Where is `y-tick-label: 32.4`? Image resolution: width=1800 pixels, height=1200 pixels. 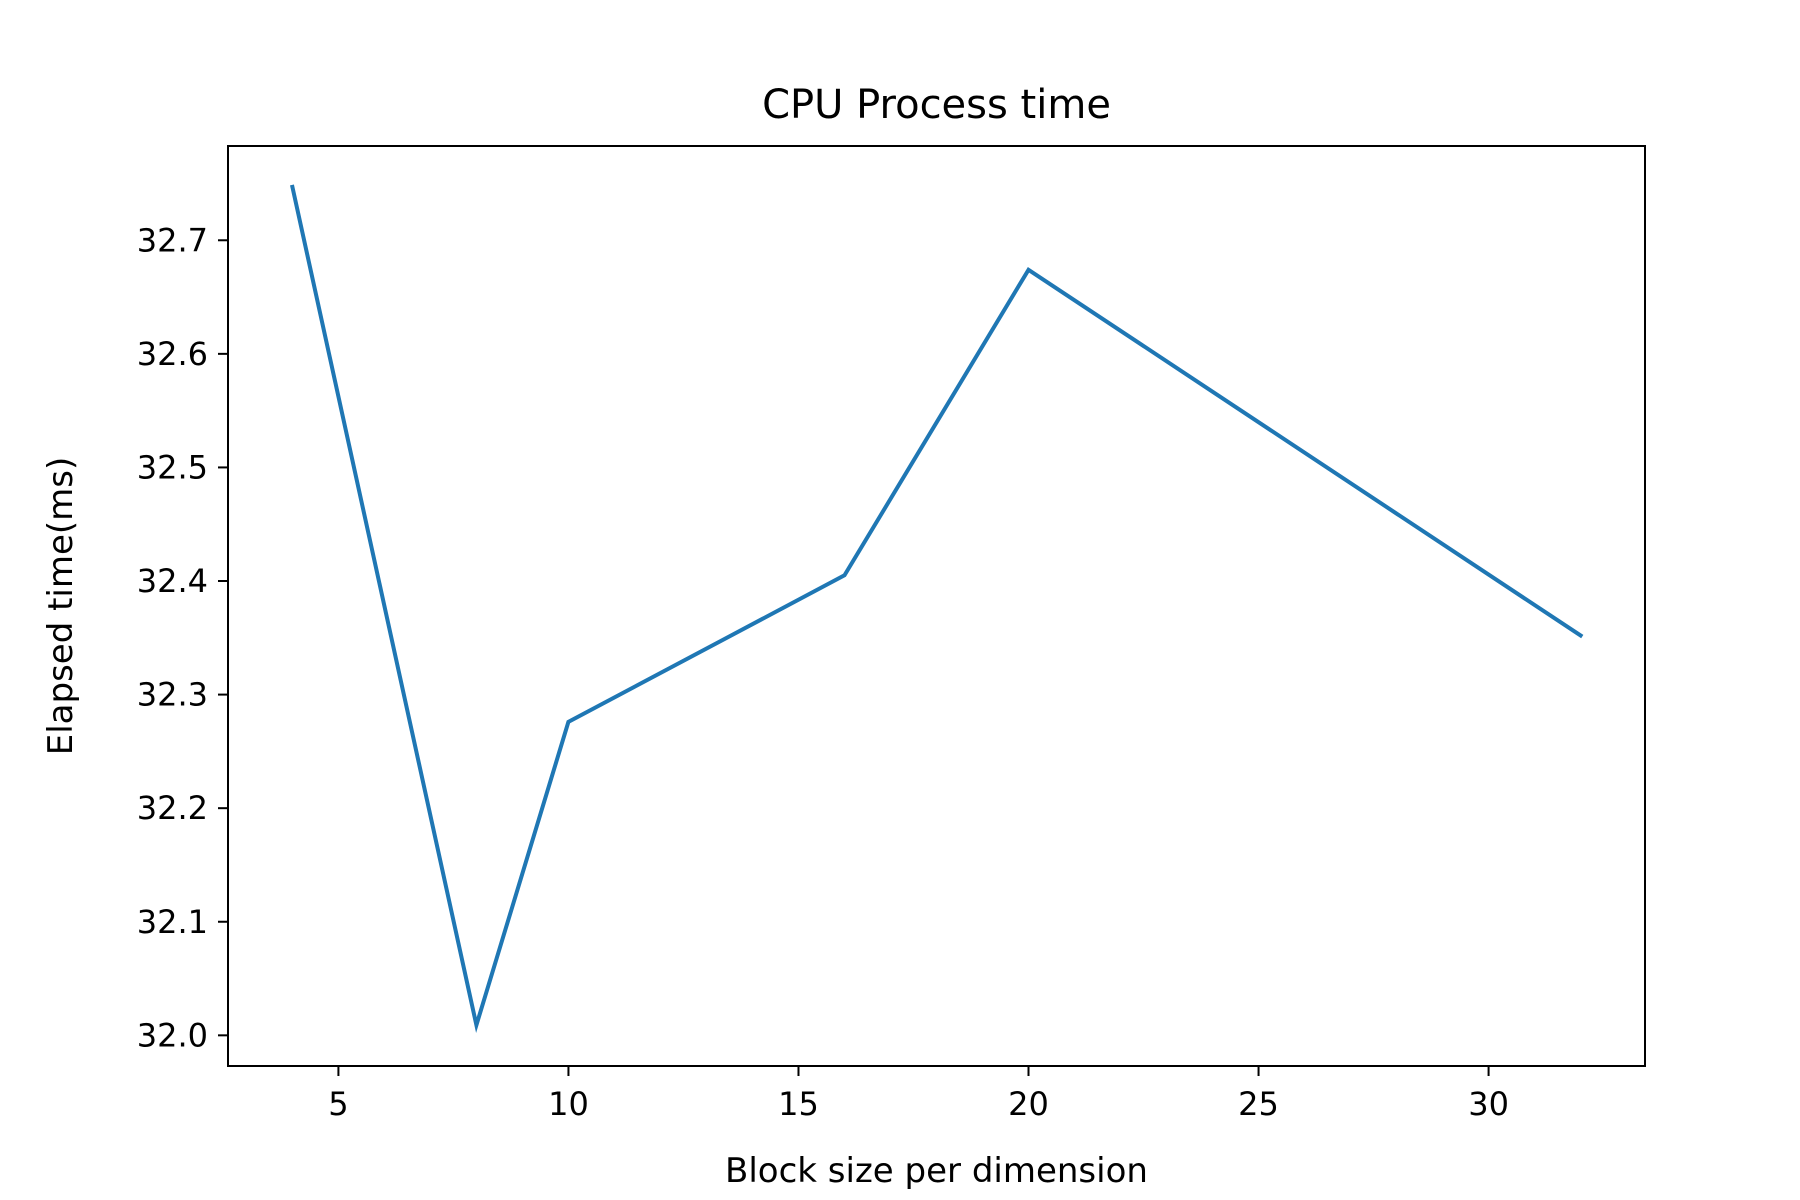 y-tick-label: 32.4 is located at coordinates (172, 581).